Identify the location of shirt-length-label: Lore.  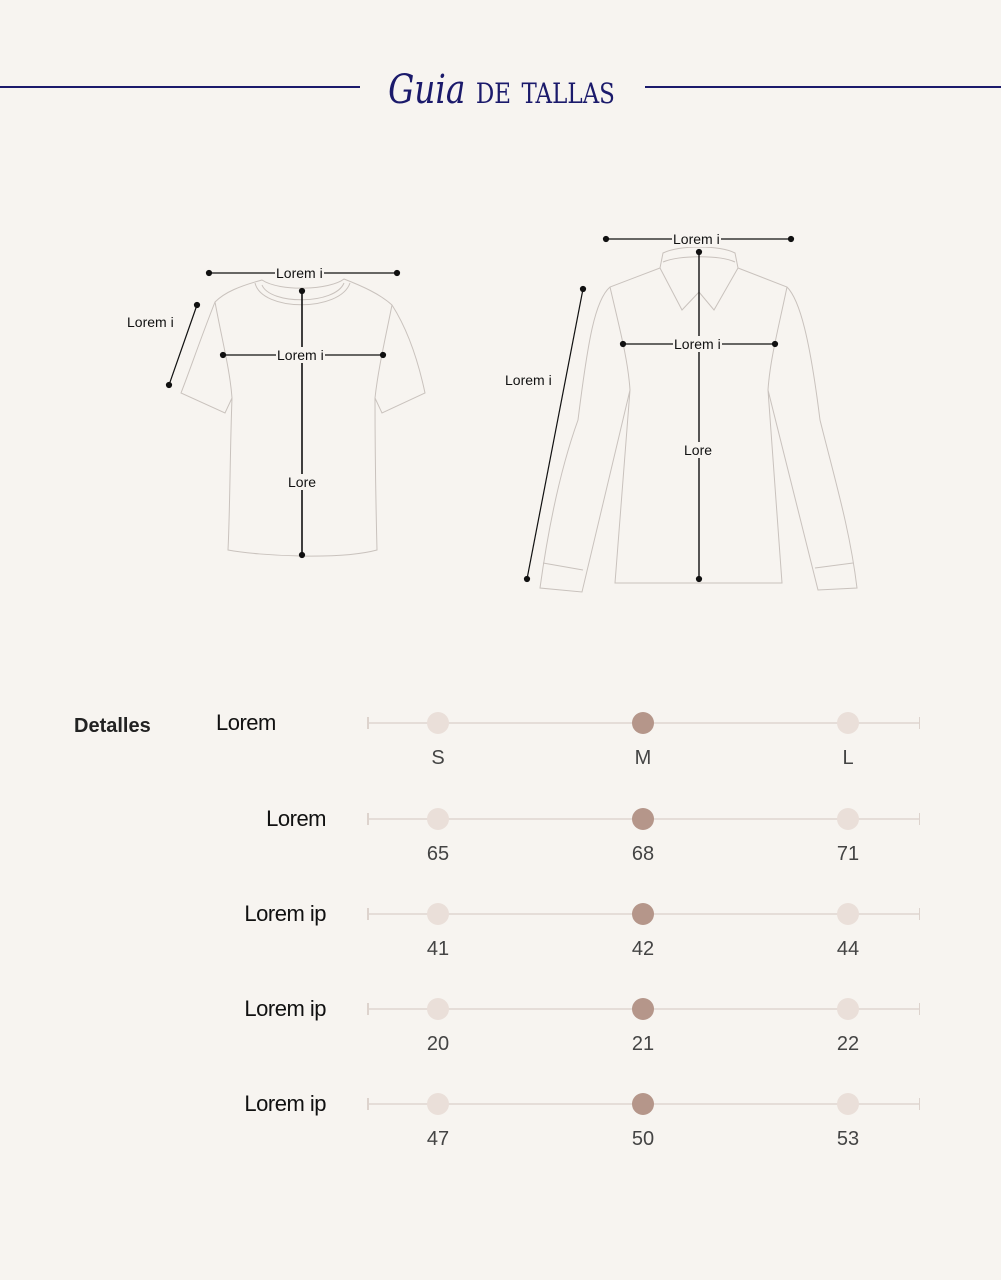
(698, 450).